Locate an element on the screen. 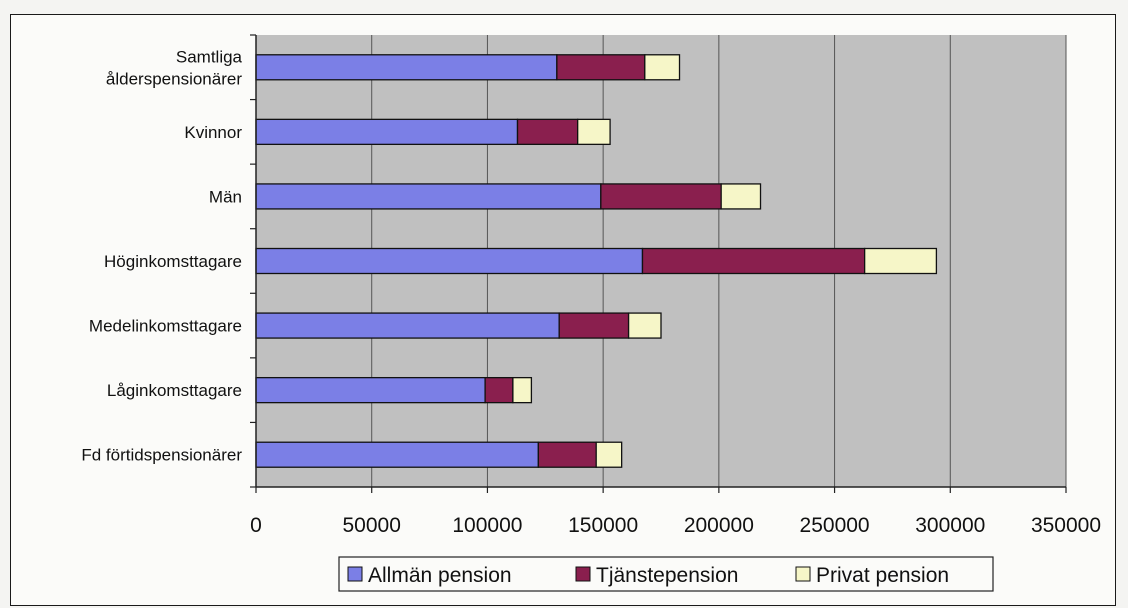 The image size is (1128, 608). category-label-line: Samtliga is located at coordinates (209, 56).